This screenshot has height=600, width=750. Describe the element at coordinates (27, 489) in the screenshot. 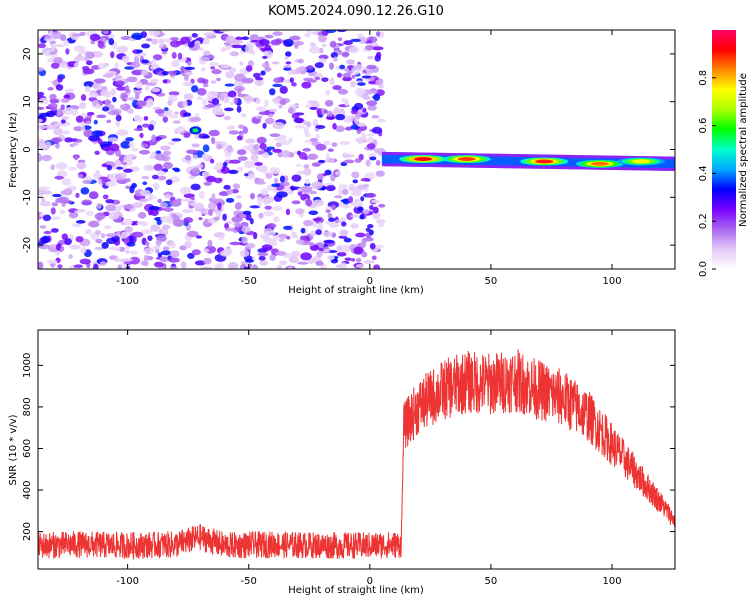

I see `y-tick-label: 400` at that location.